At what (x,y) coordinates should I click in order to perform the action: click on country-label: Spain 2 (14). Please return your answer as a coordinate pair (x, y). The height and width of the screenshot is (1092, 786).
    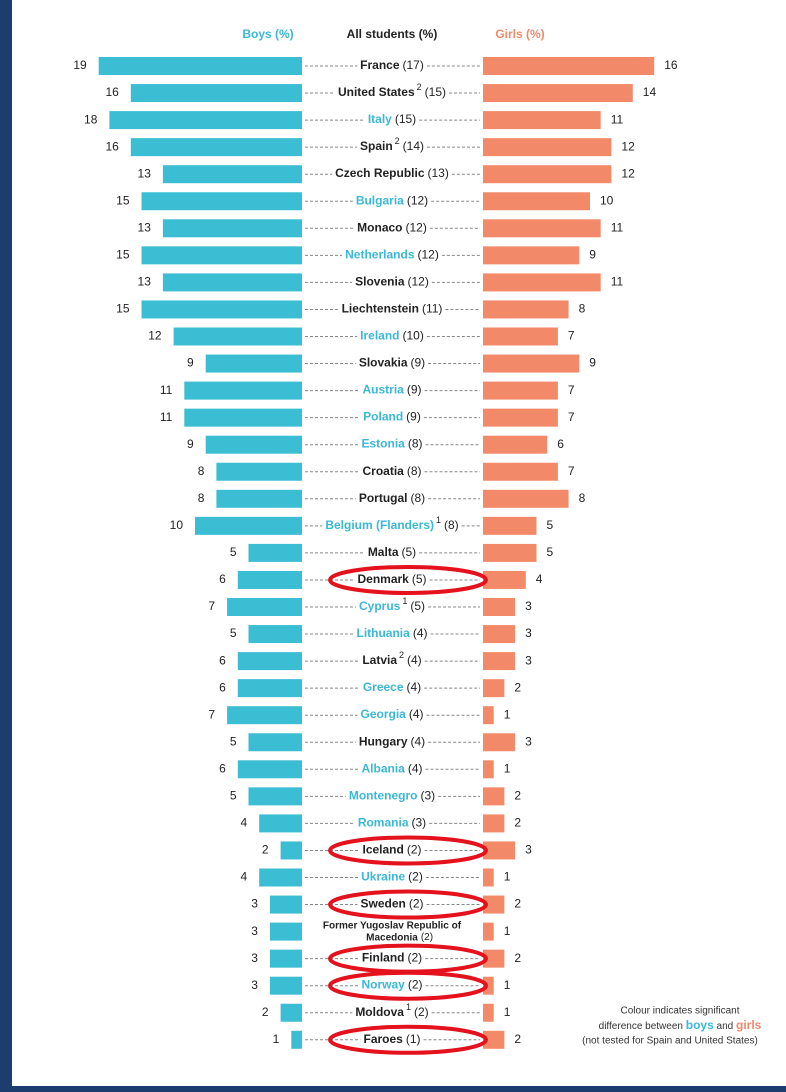
    Looking at the image, I should click on (392, 145).